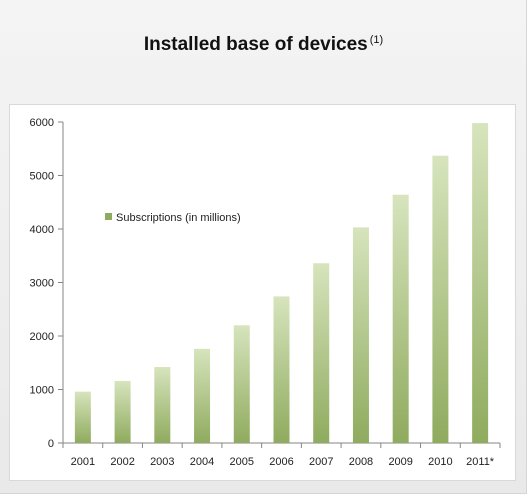 The height and width of the screenshot is (494, 527). I want to click on title-footnote: (1), so click(376, 40).